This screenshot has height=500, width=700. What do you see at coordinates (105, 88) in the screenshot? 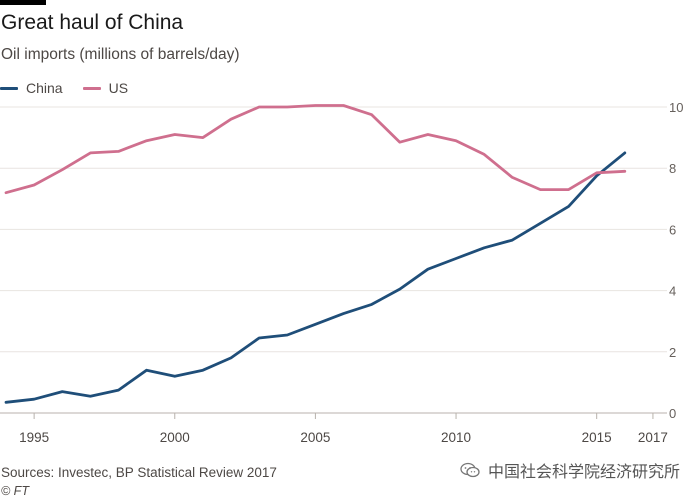
I see `legend-item-us: US` at bounding box center [105, 88].